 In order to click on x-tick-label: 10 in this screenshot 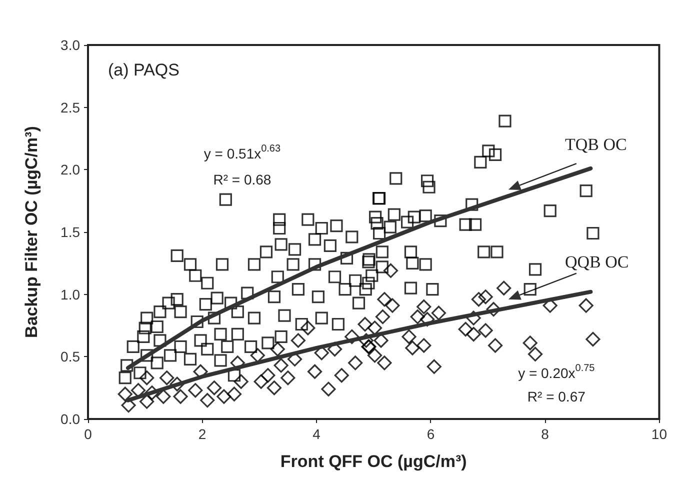, I will do `click(659, 434)`.